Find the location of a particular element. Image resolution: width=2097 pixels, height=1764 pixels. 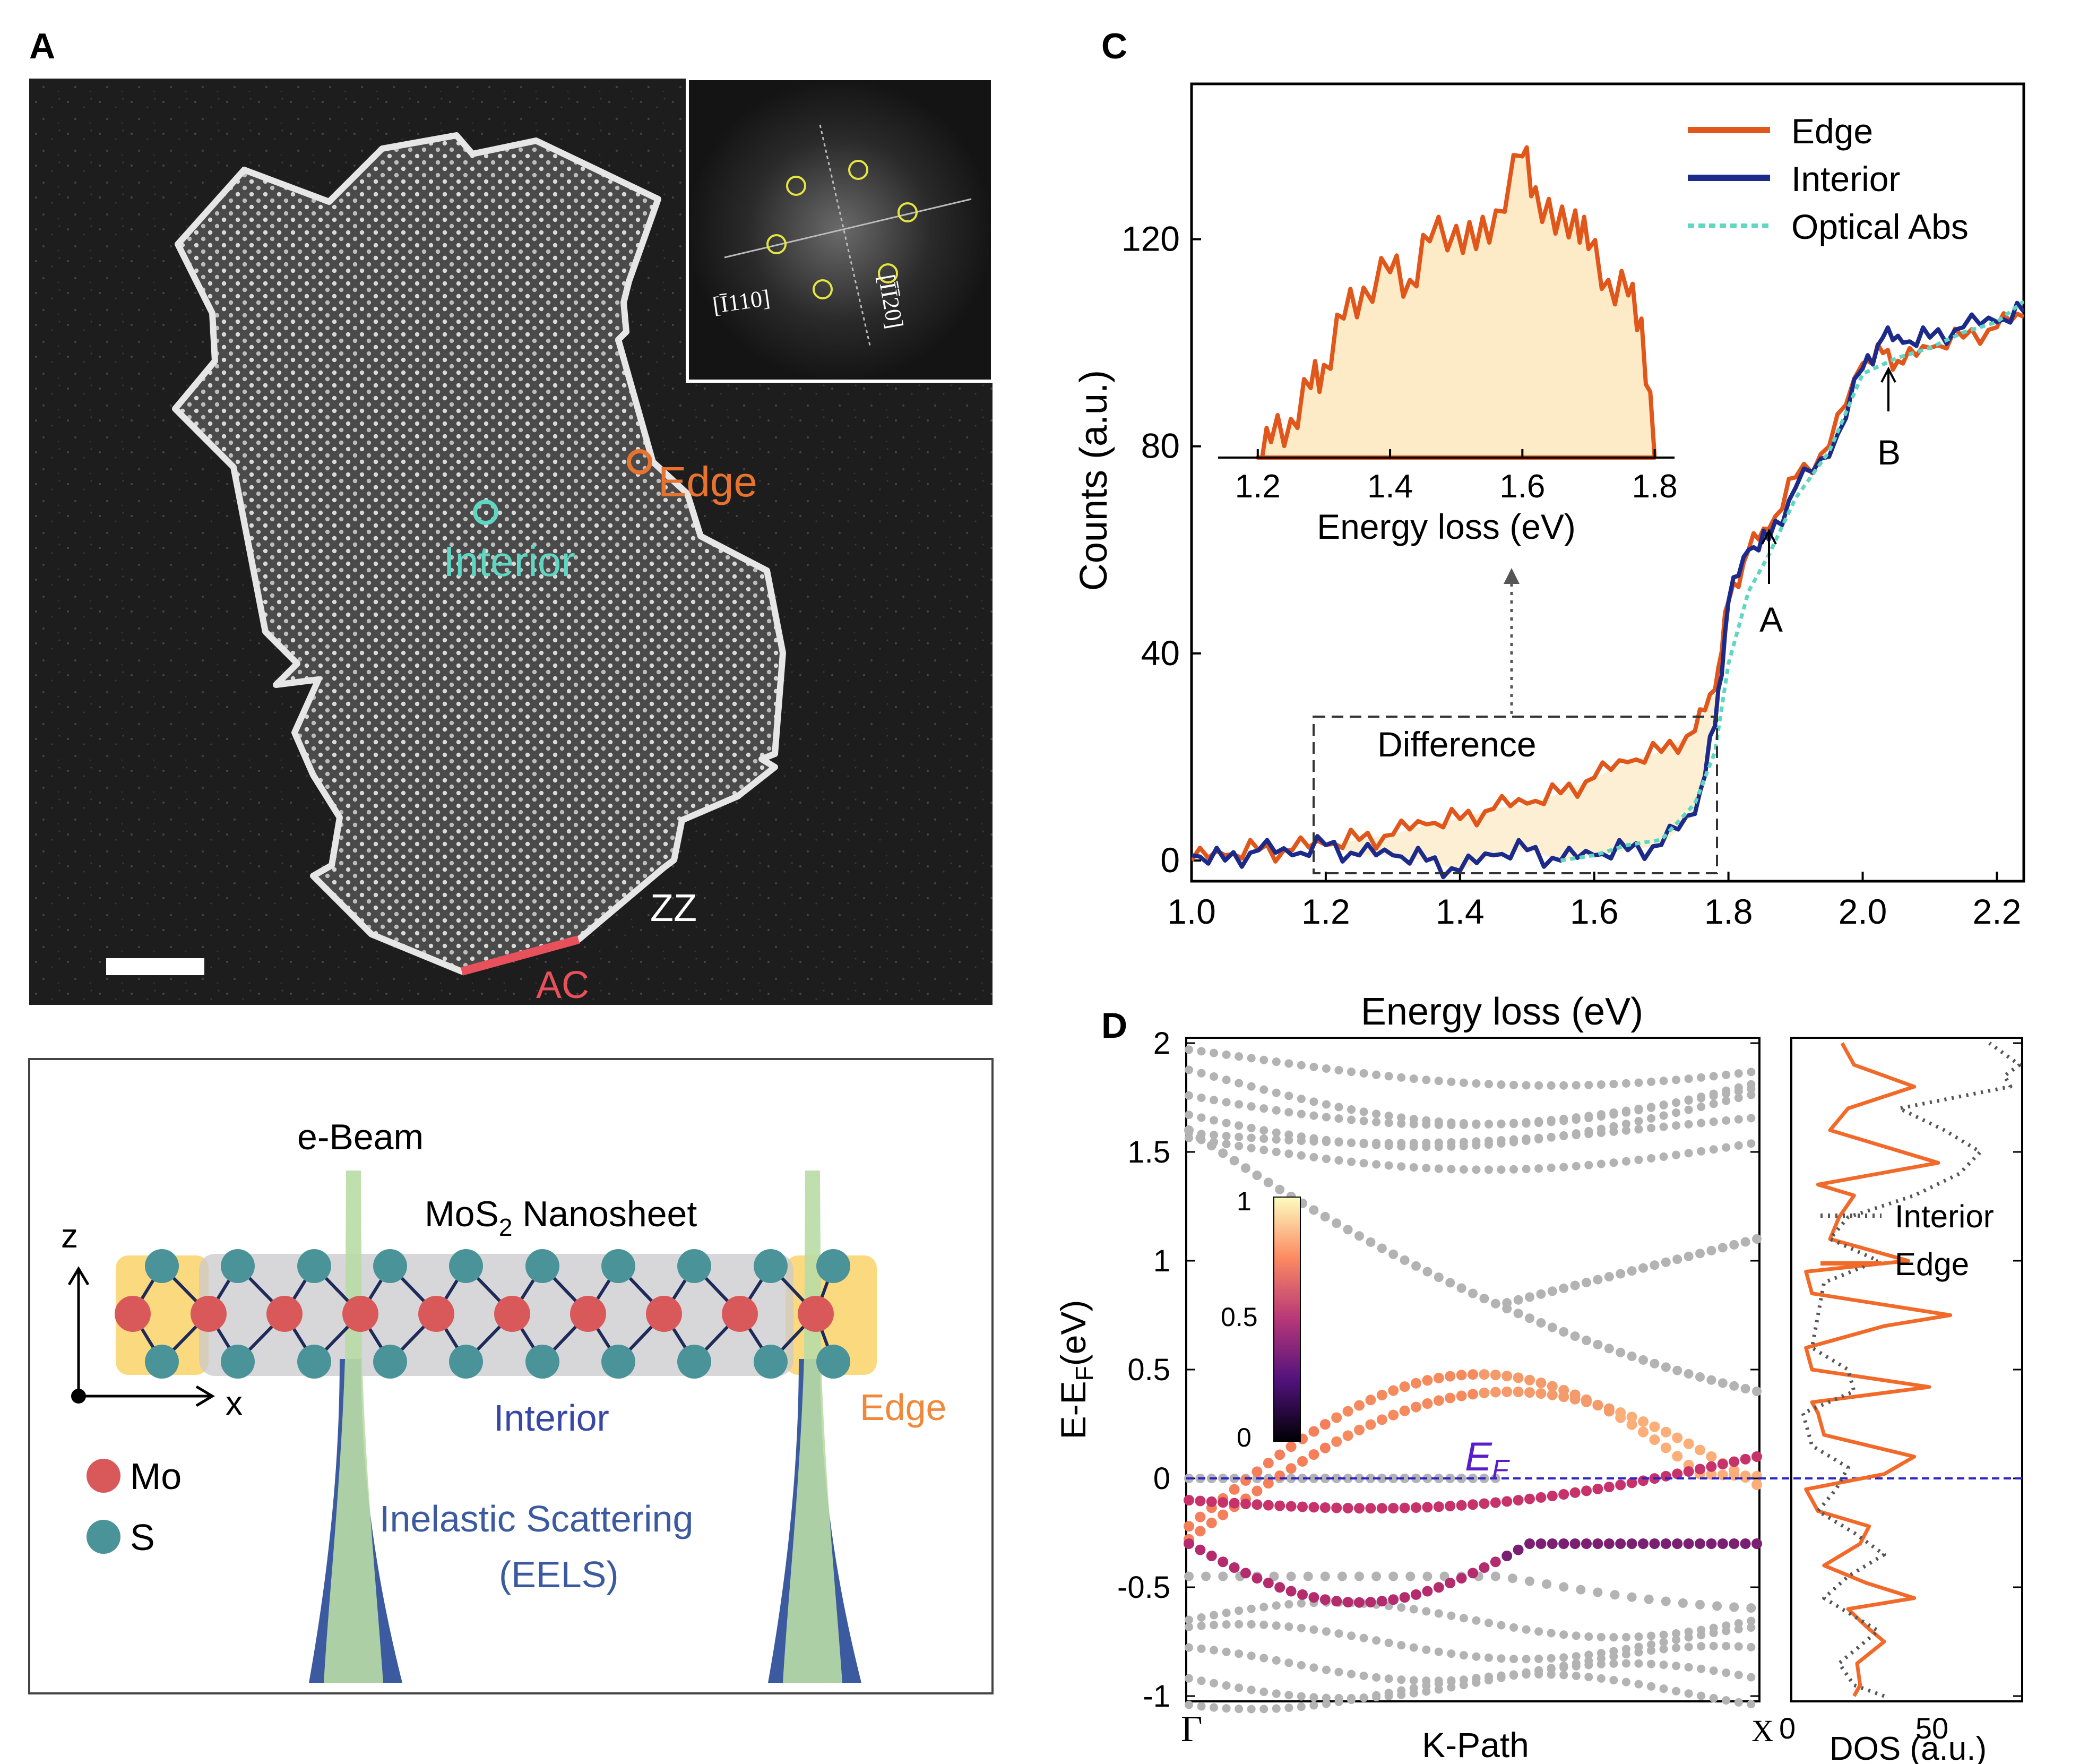

x-tick-label: 1.6 is located at coordinates (1595, 911).